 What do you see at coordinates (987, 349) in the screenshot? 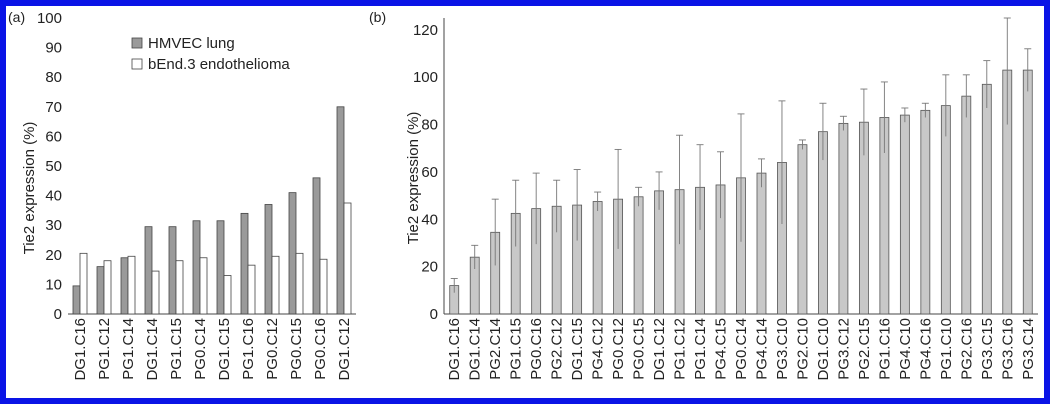
I see `panel-b-x-tick-label: PG3.C15` at bounding box center [987, 349].